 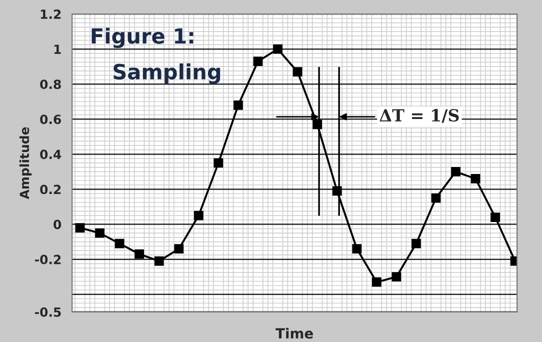 What do you see at coordinates (48, 259) in the screenshot?
I see `y-tick-label: -0.2` at bounding box center [48, 259].